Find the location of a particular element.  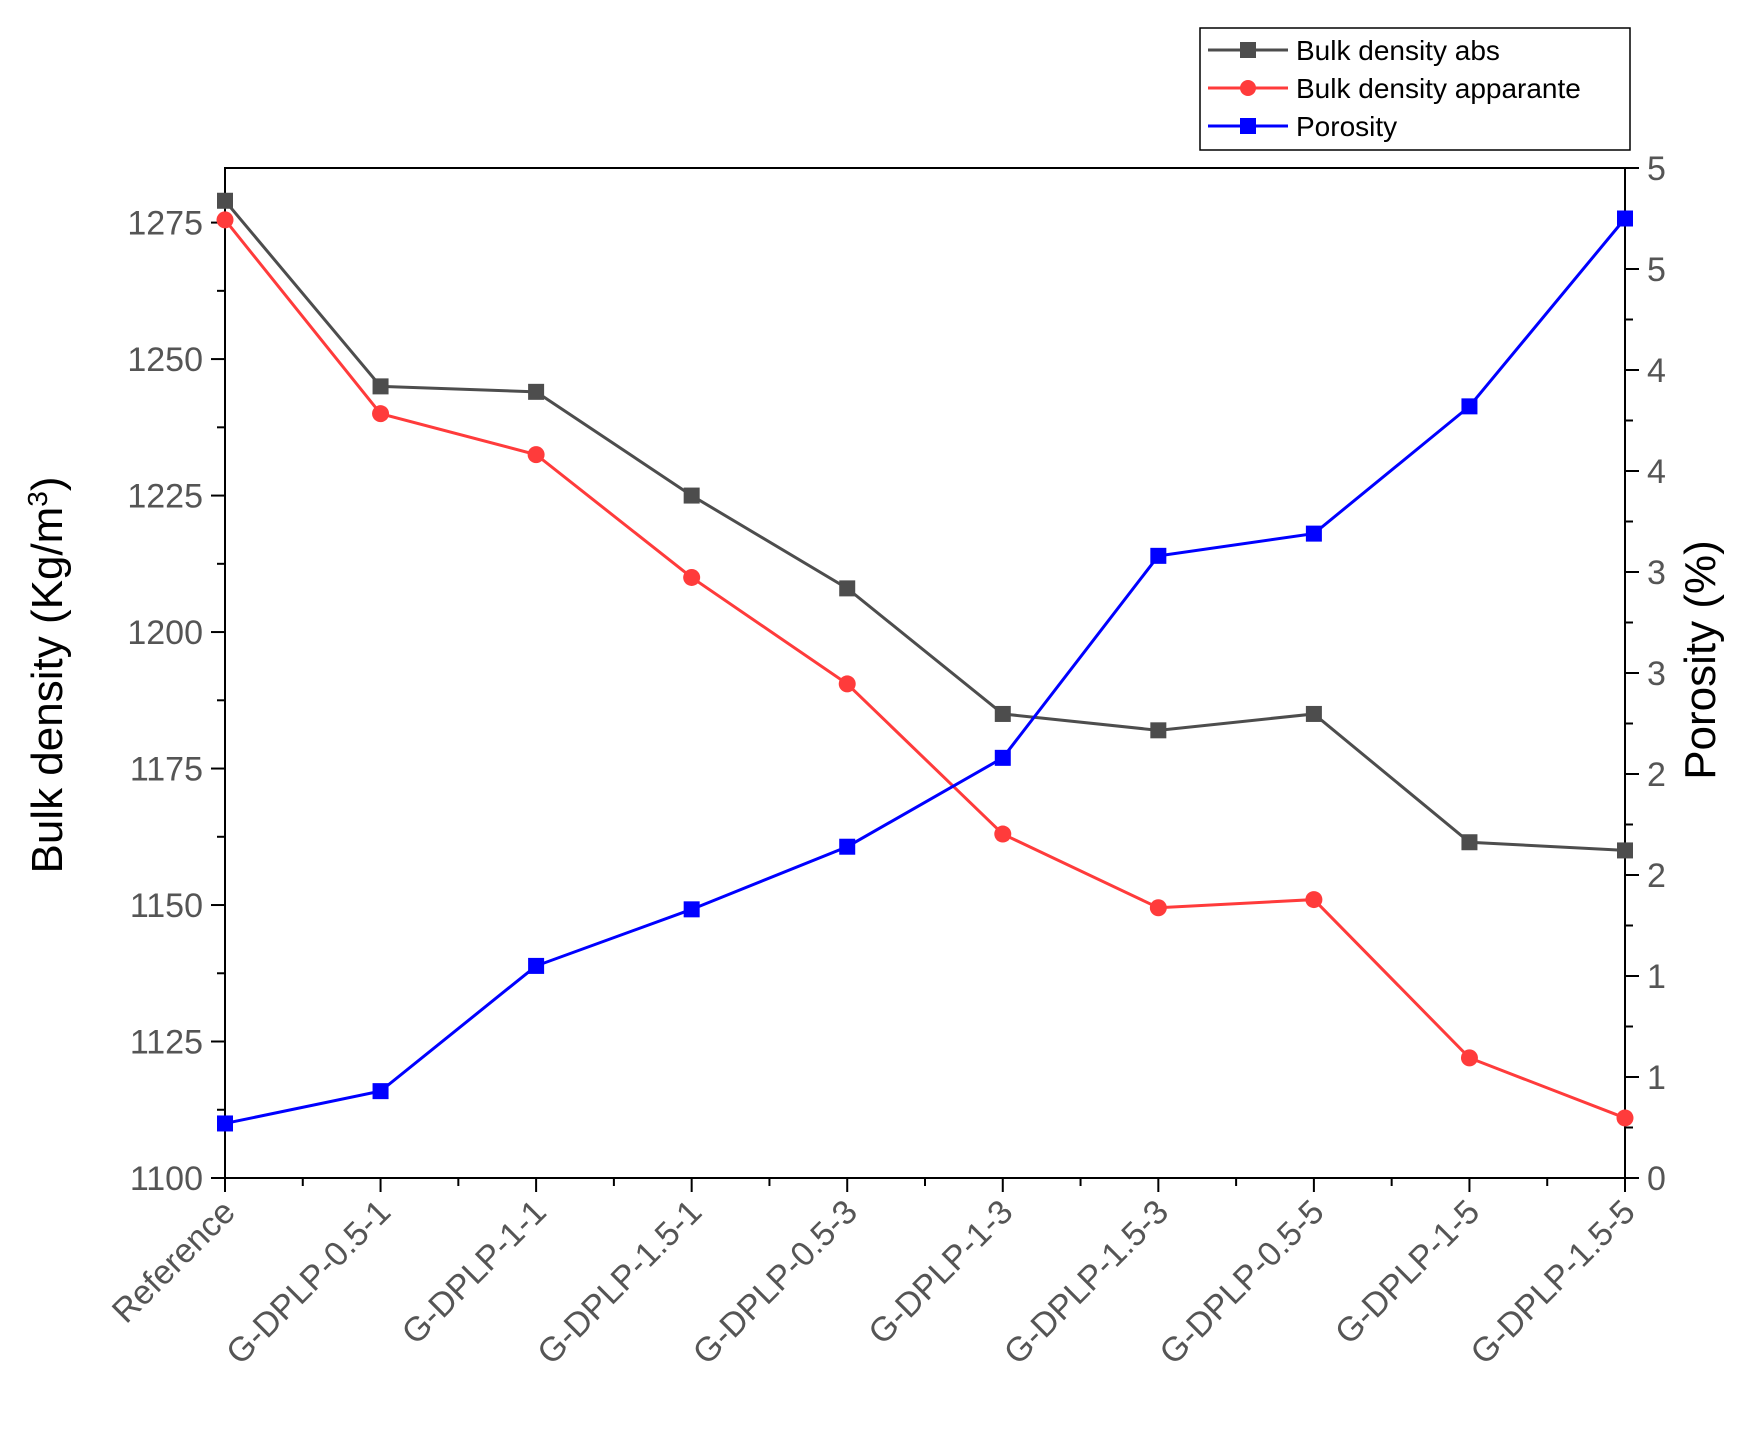

x-tick-label: G-DPLP-0.5-5 is located at coordinates (1241, 1282).